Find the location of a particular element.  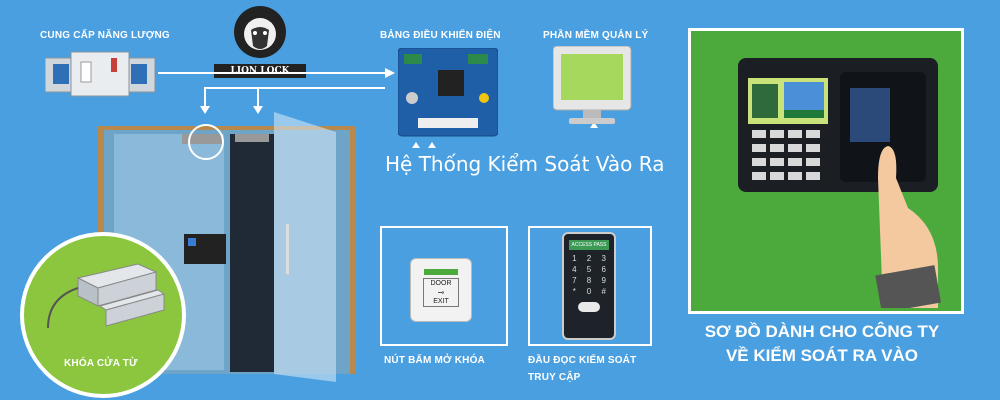

logo-text: LION LOCK is located at coordinates (260, 71).